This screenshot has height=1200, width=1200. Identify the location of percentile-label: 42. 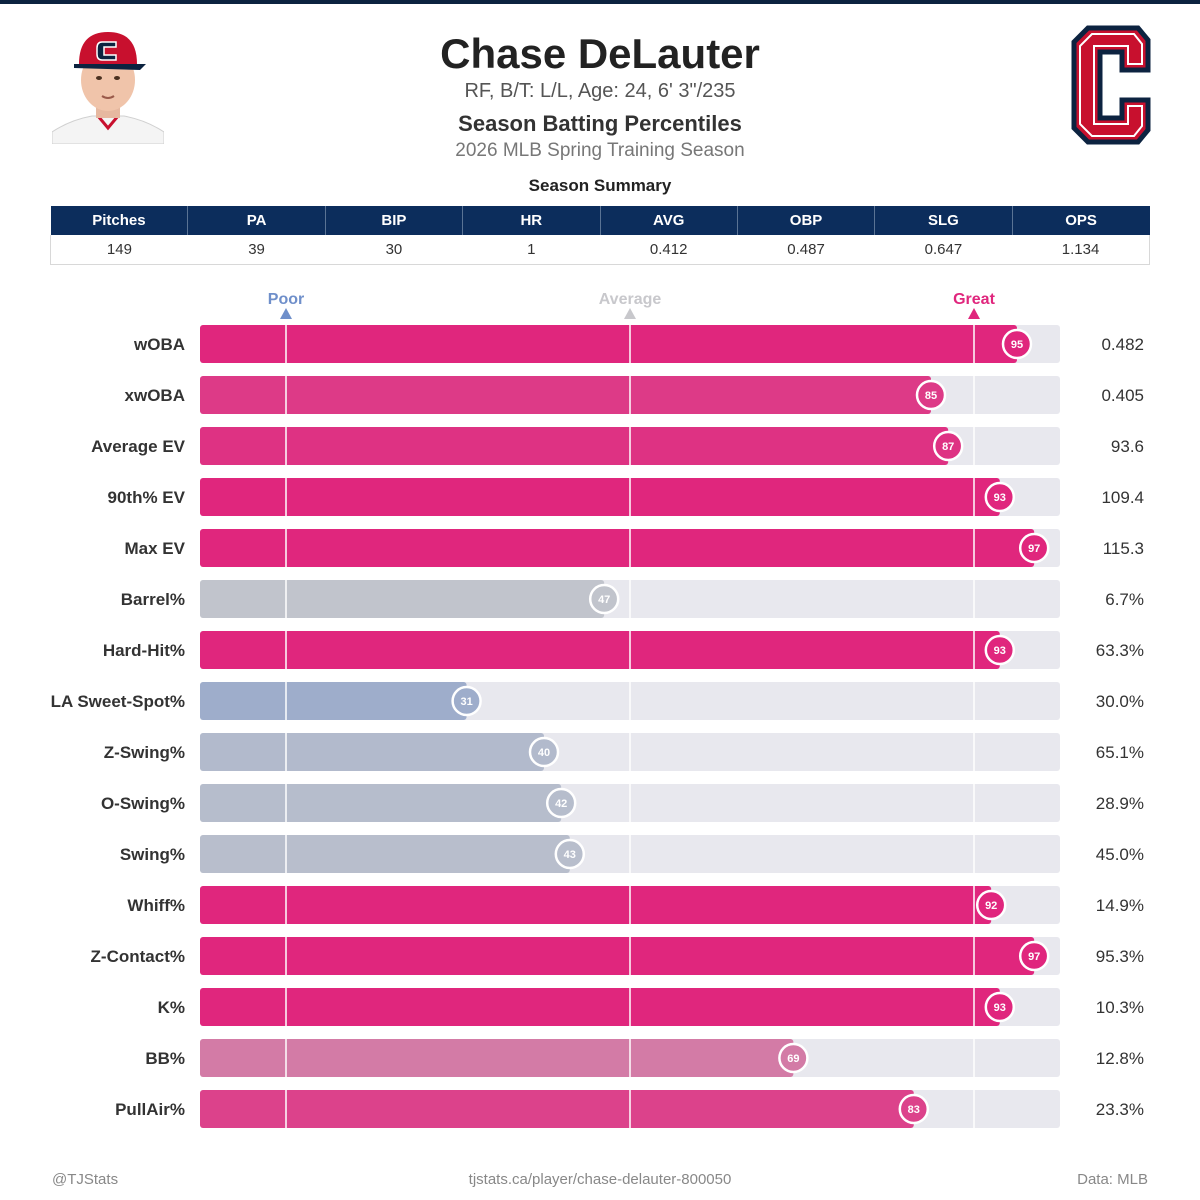
(561, 804).